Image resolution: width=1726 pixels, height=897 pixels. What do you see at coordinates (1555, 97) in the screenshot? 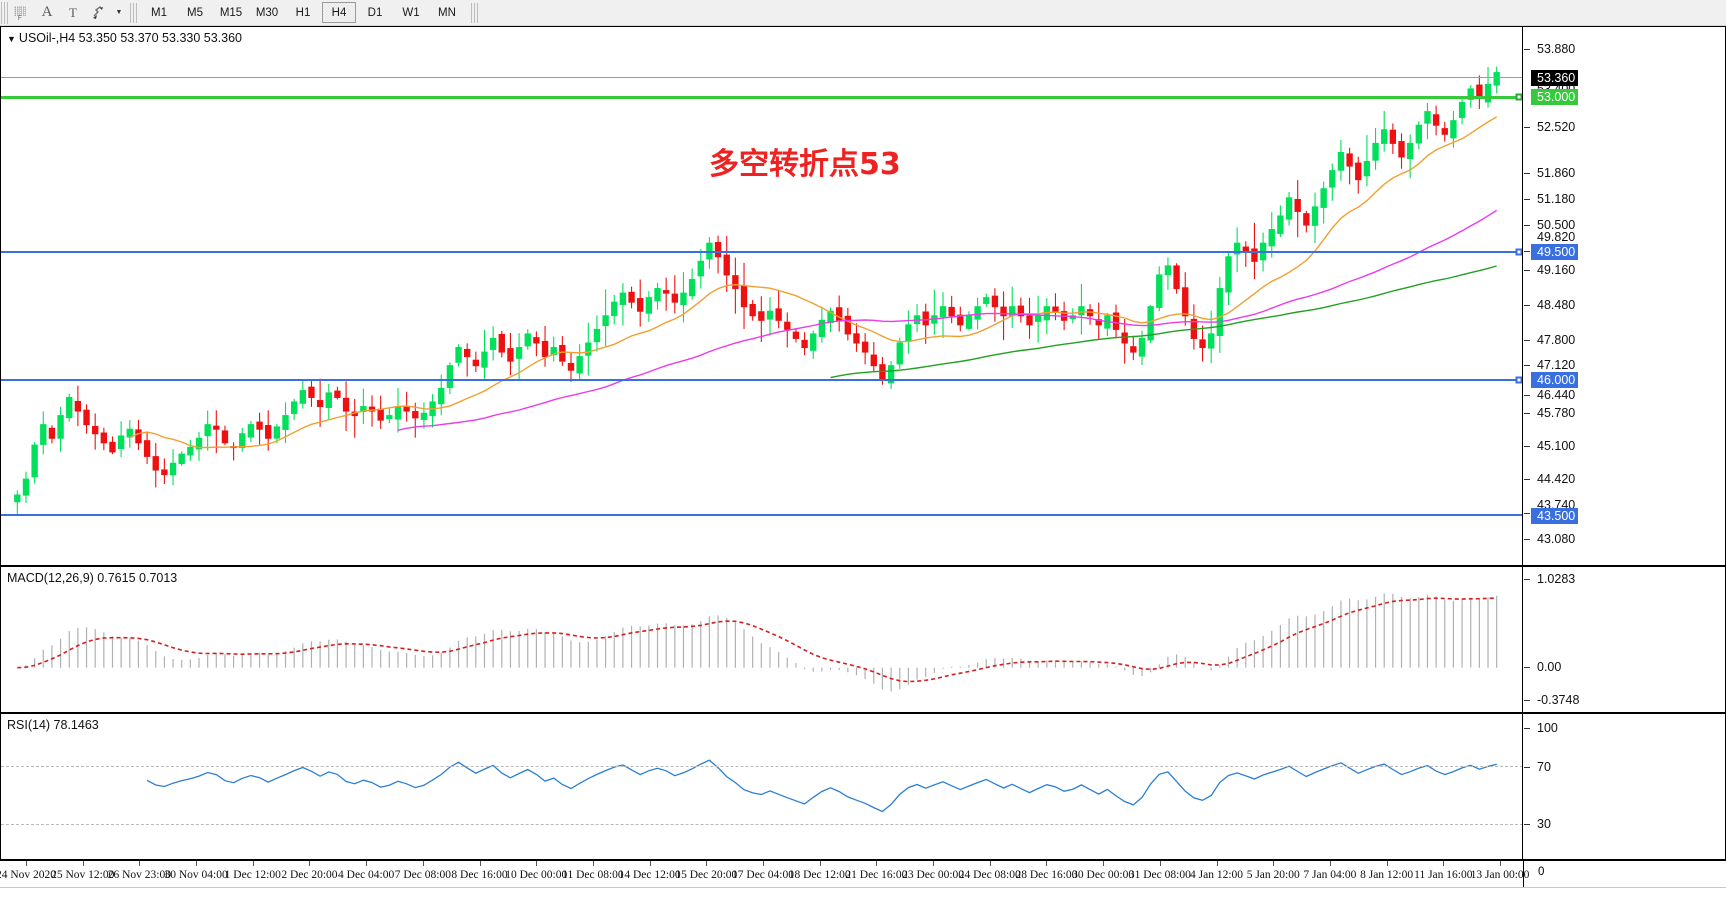
I see `price-badge-53-000: 53.000` at bounding box center [1555, 97].